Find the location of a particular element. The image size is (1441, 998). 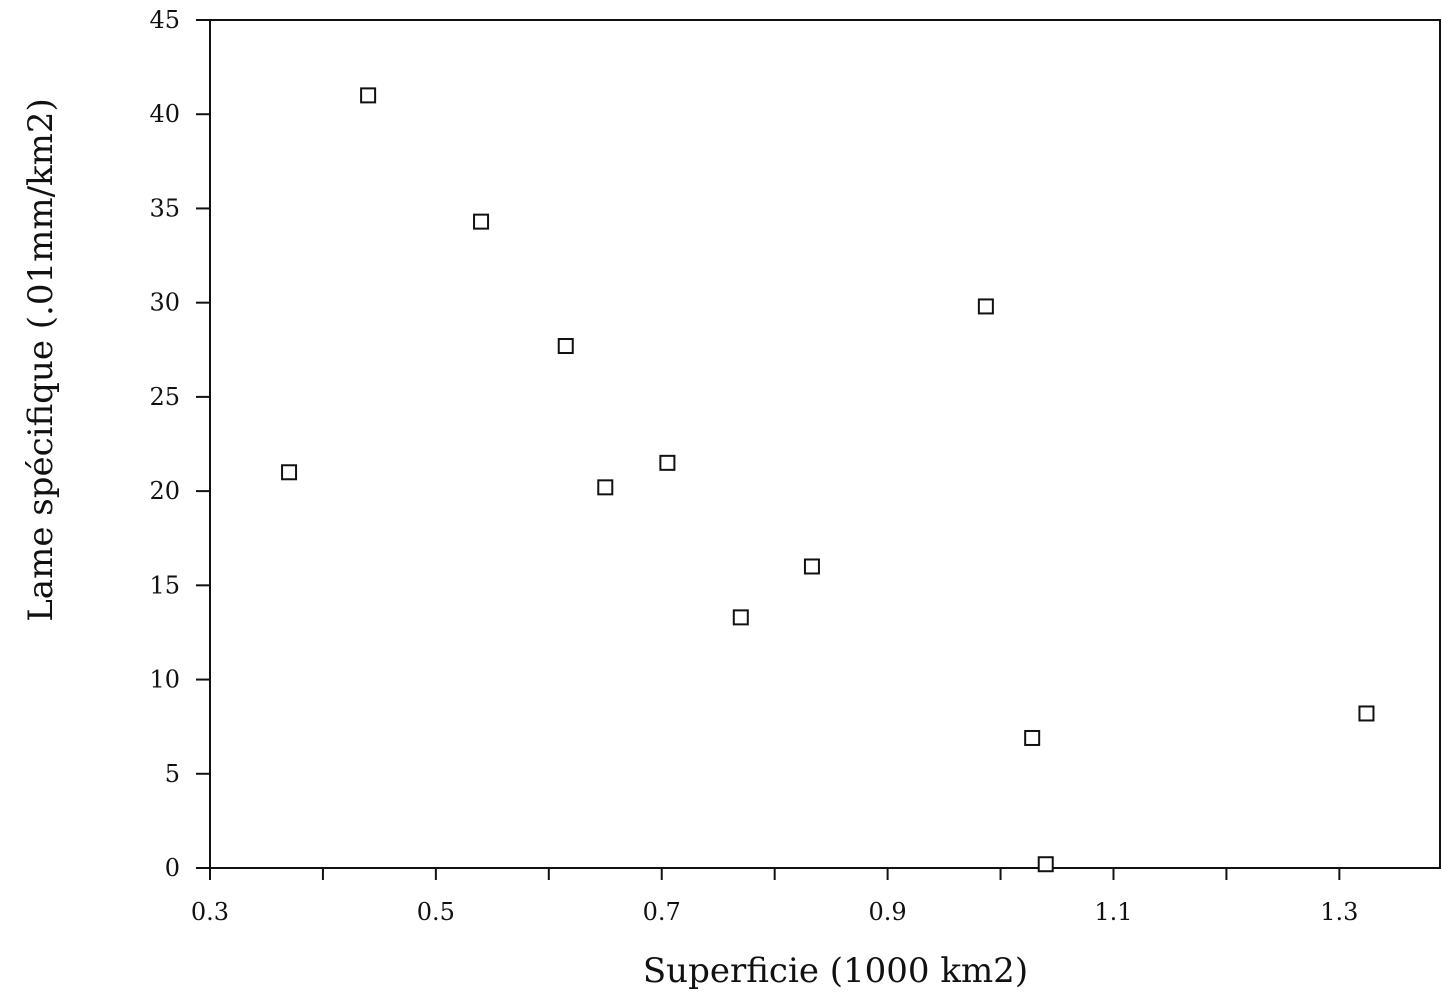

x-tick-label: 0.3 is located at coordinates (210, 912).